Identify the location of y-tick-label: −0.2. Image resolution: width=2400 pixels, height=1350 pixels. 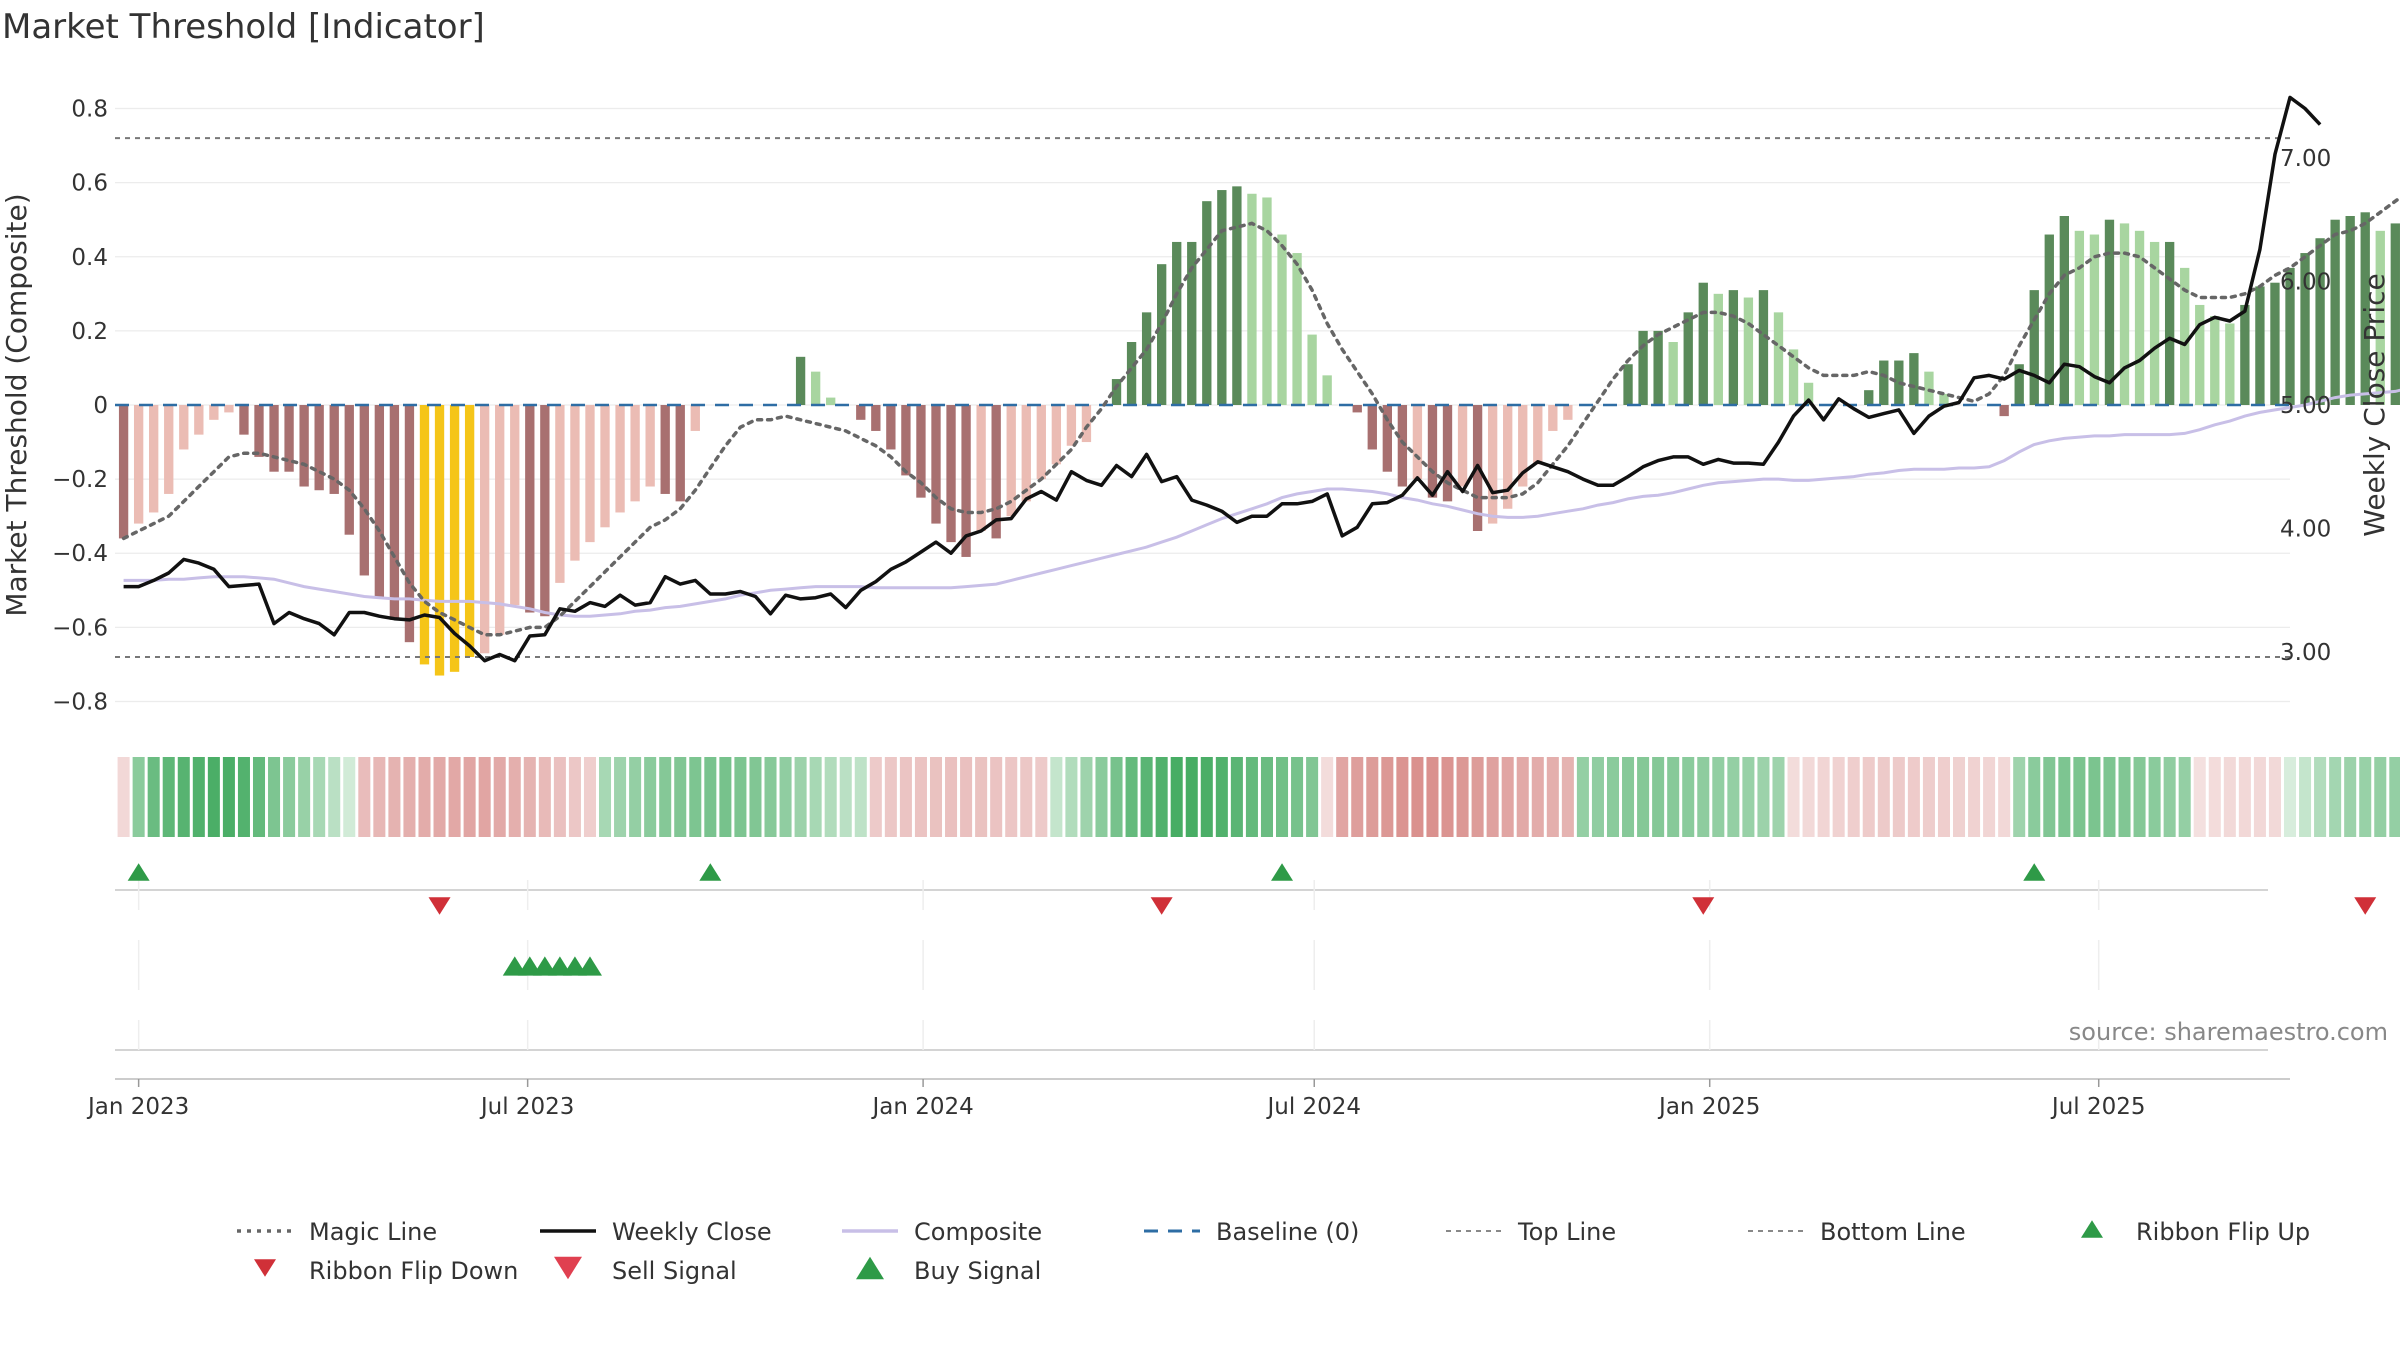
(80, 480).